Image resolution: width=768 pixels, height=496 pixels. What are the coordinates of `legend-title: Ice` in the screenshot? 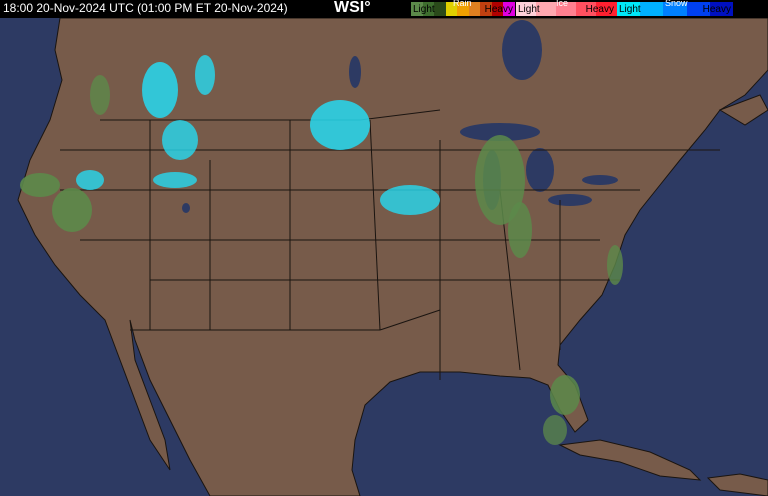 It's located at (562, 4).